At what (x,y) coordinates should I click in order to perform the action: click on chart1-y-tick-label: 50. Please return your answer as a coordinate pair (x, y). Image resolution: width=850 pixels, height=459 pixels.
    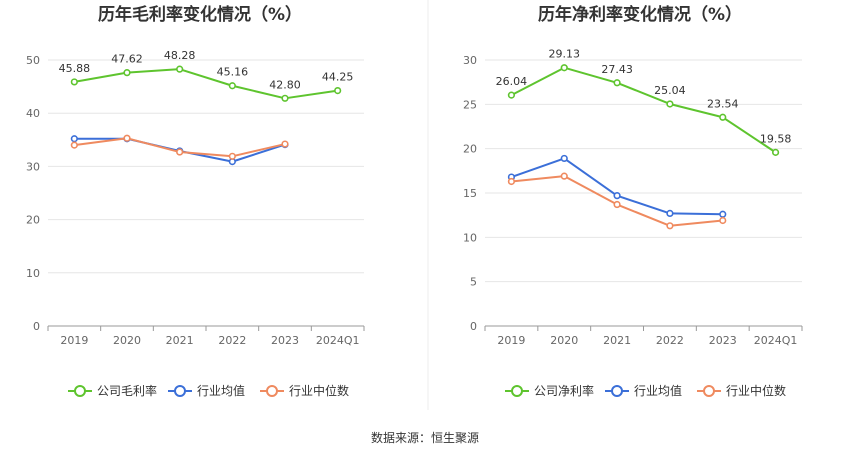
    Looking at the image, I should click on (33, 60).